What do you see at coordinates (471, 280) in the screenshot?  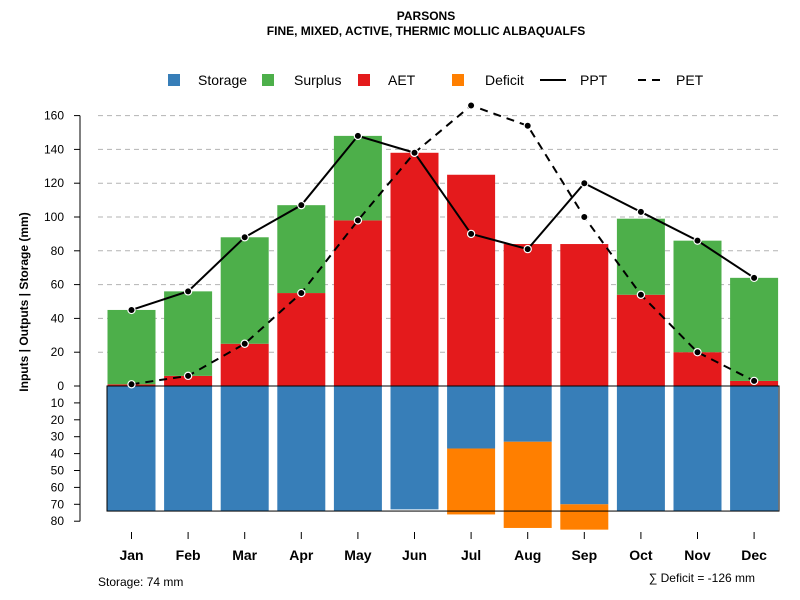 I see `bar-aet-jul` at bounding box center [471, 280].